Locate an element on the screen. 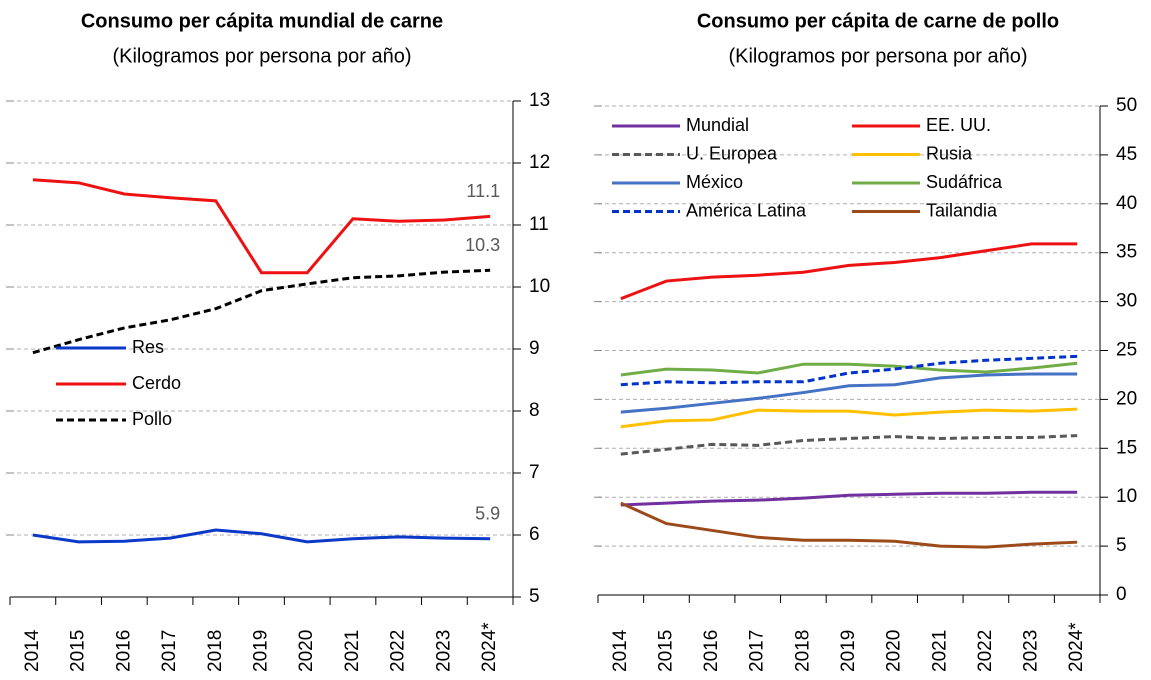 The width and height of the screenshot is (1151, 680). legend-label: Cerdo is located at coordinates (156, 383).